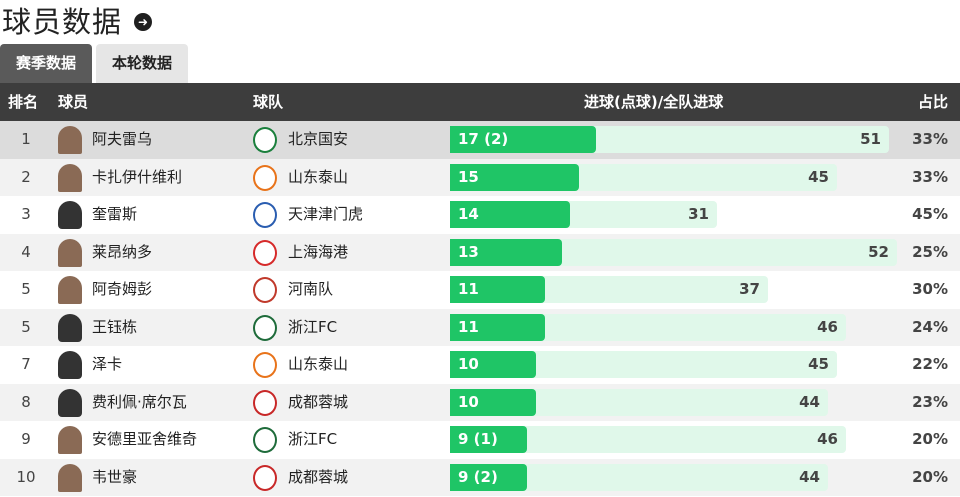 This screenshot has height=497, width=960. What do you see at coordinates (468, 251) in the screenshot?
I see `player-goals-label: 13` at bounding box center [468, 251].